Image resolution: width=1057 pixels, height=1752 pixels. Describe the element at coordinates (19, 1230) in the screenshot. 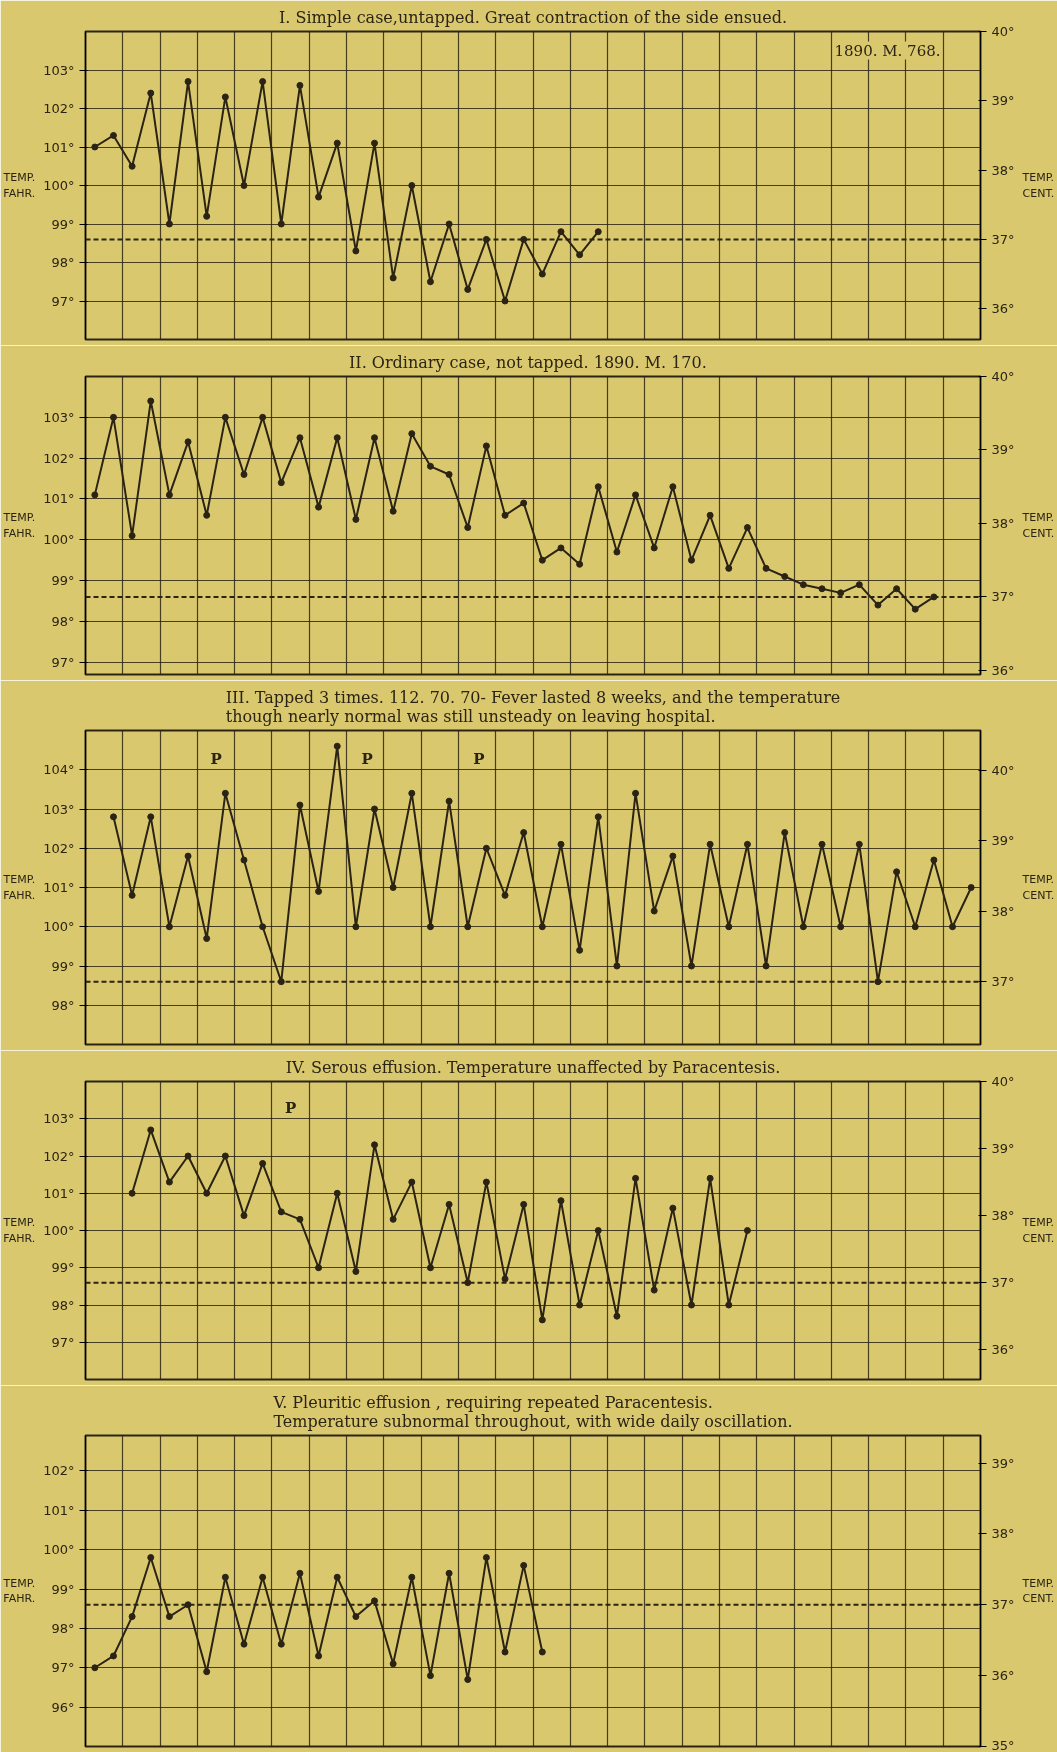

I see `y-axis-title: TEMP. FAHR.` at that location.